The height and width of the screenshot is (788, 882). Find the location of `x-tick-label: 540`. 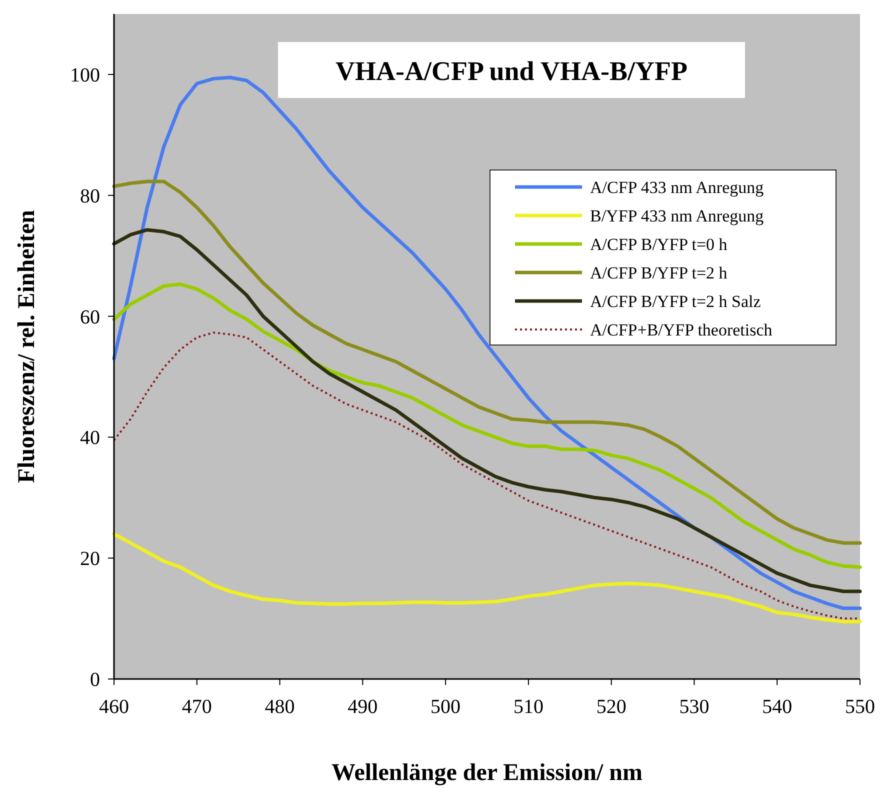

x-tick-label: 540 is located at coordinates (777, 707).